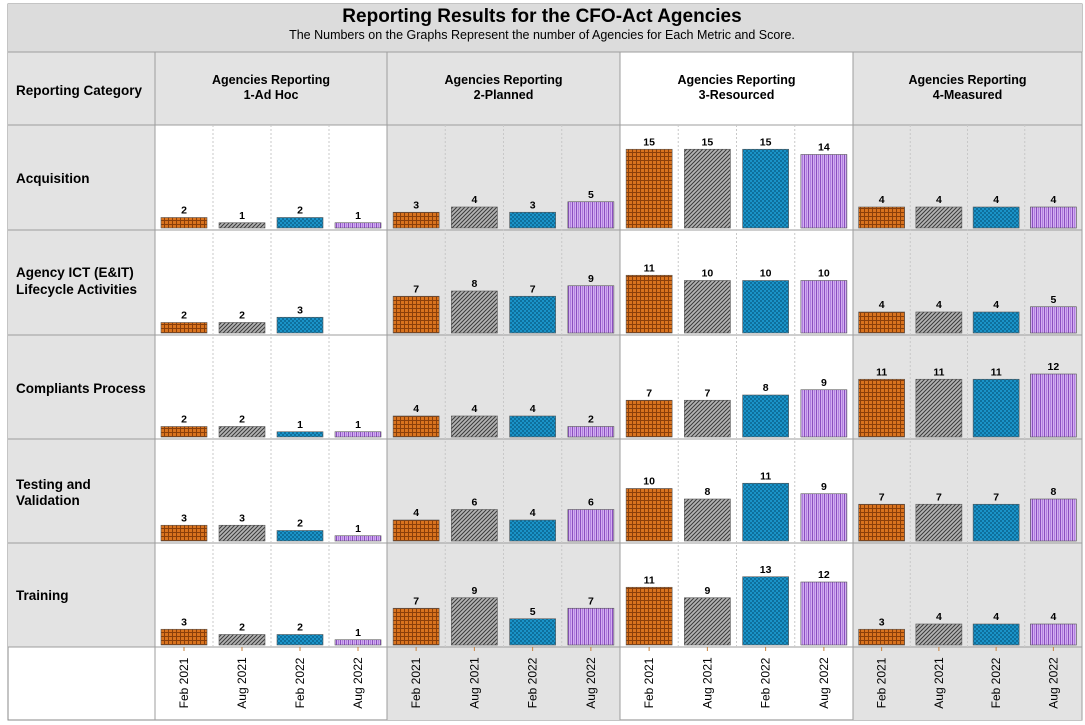 The image size is (1085, 725). Describe the element at coordinates (882, 682) in the screenshot. I see `x-tick-label: Feb 2021` at that location.